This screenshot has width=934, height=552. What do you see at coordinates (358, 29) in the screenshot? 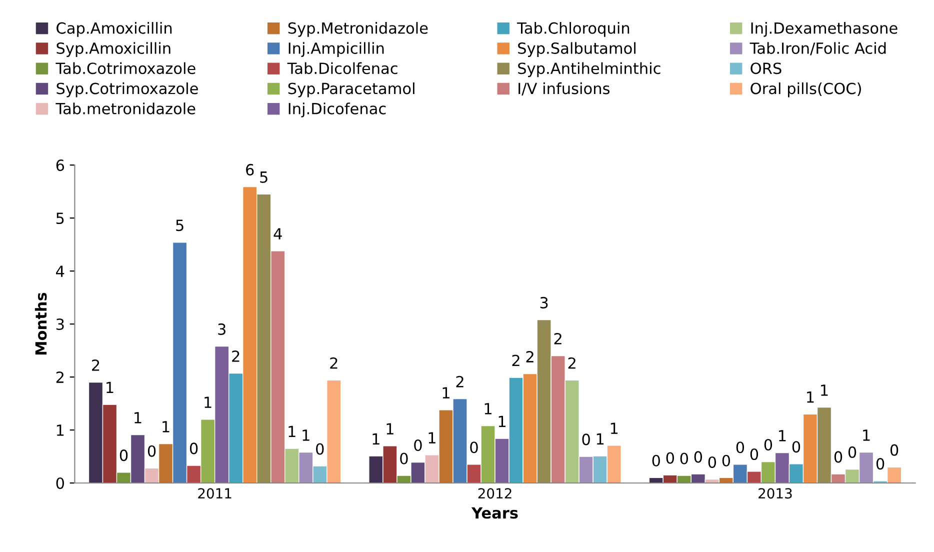
I see `legend-label: Syp.Metronidazole` at bounding box center [358, 29].